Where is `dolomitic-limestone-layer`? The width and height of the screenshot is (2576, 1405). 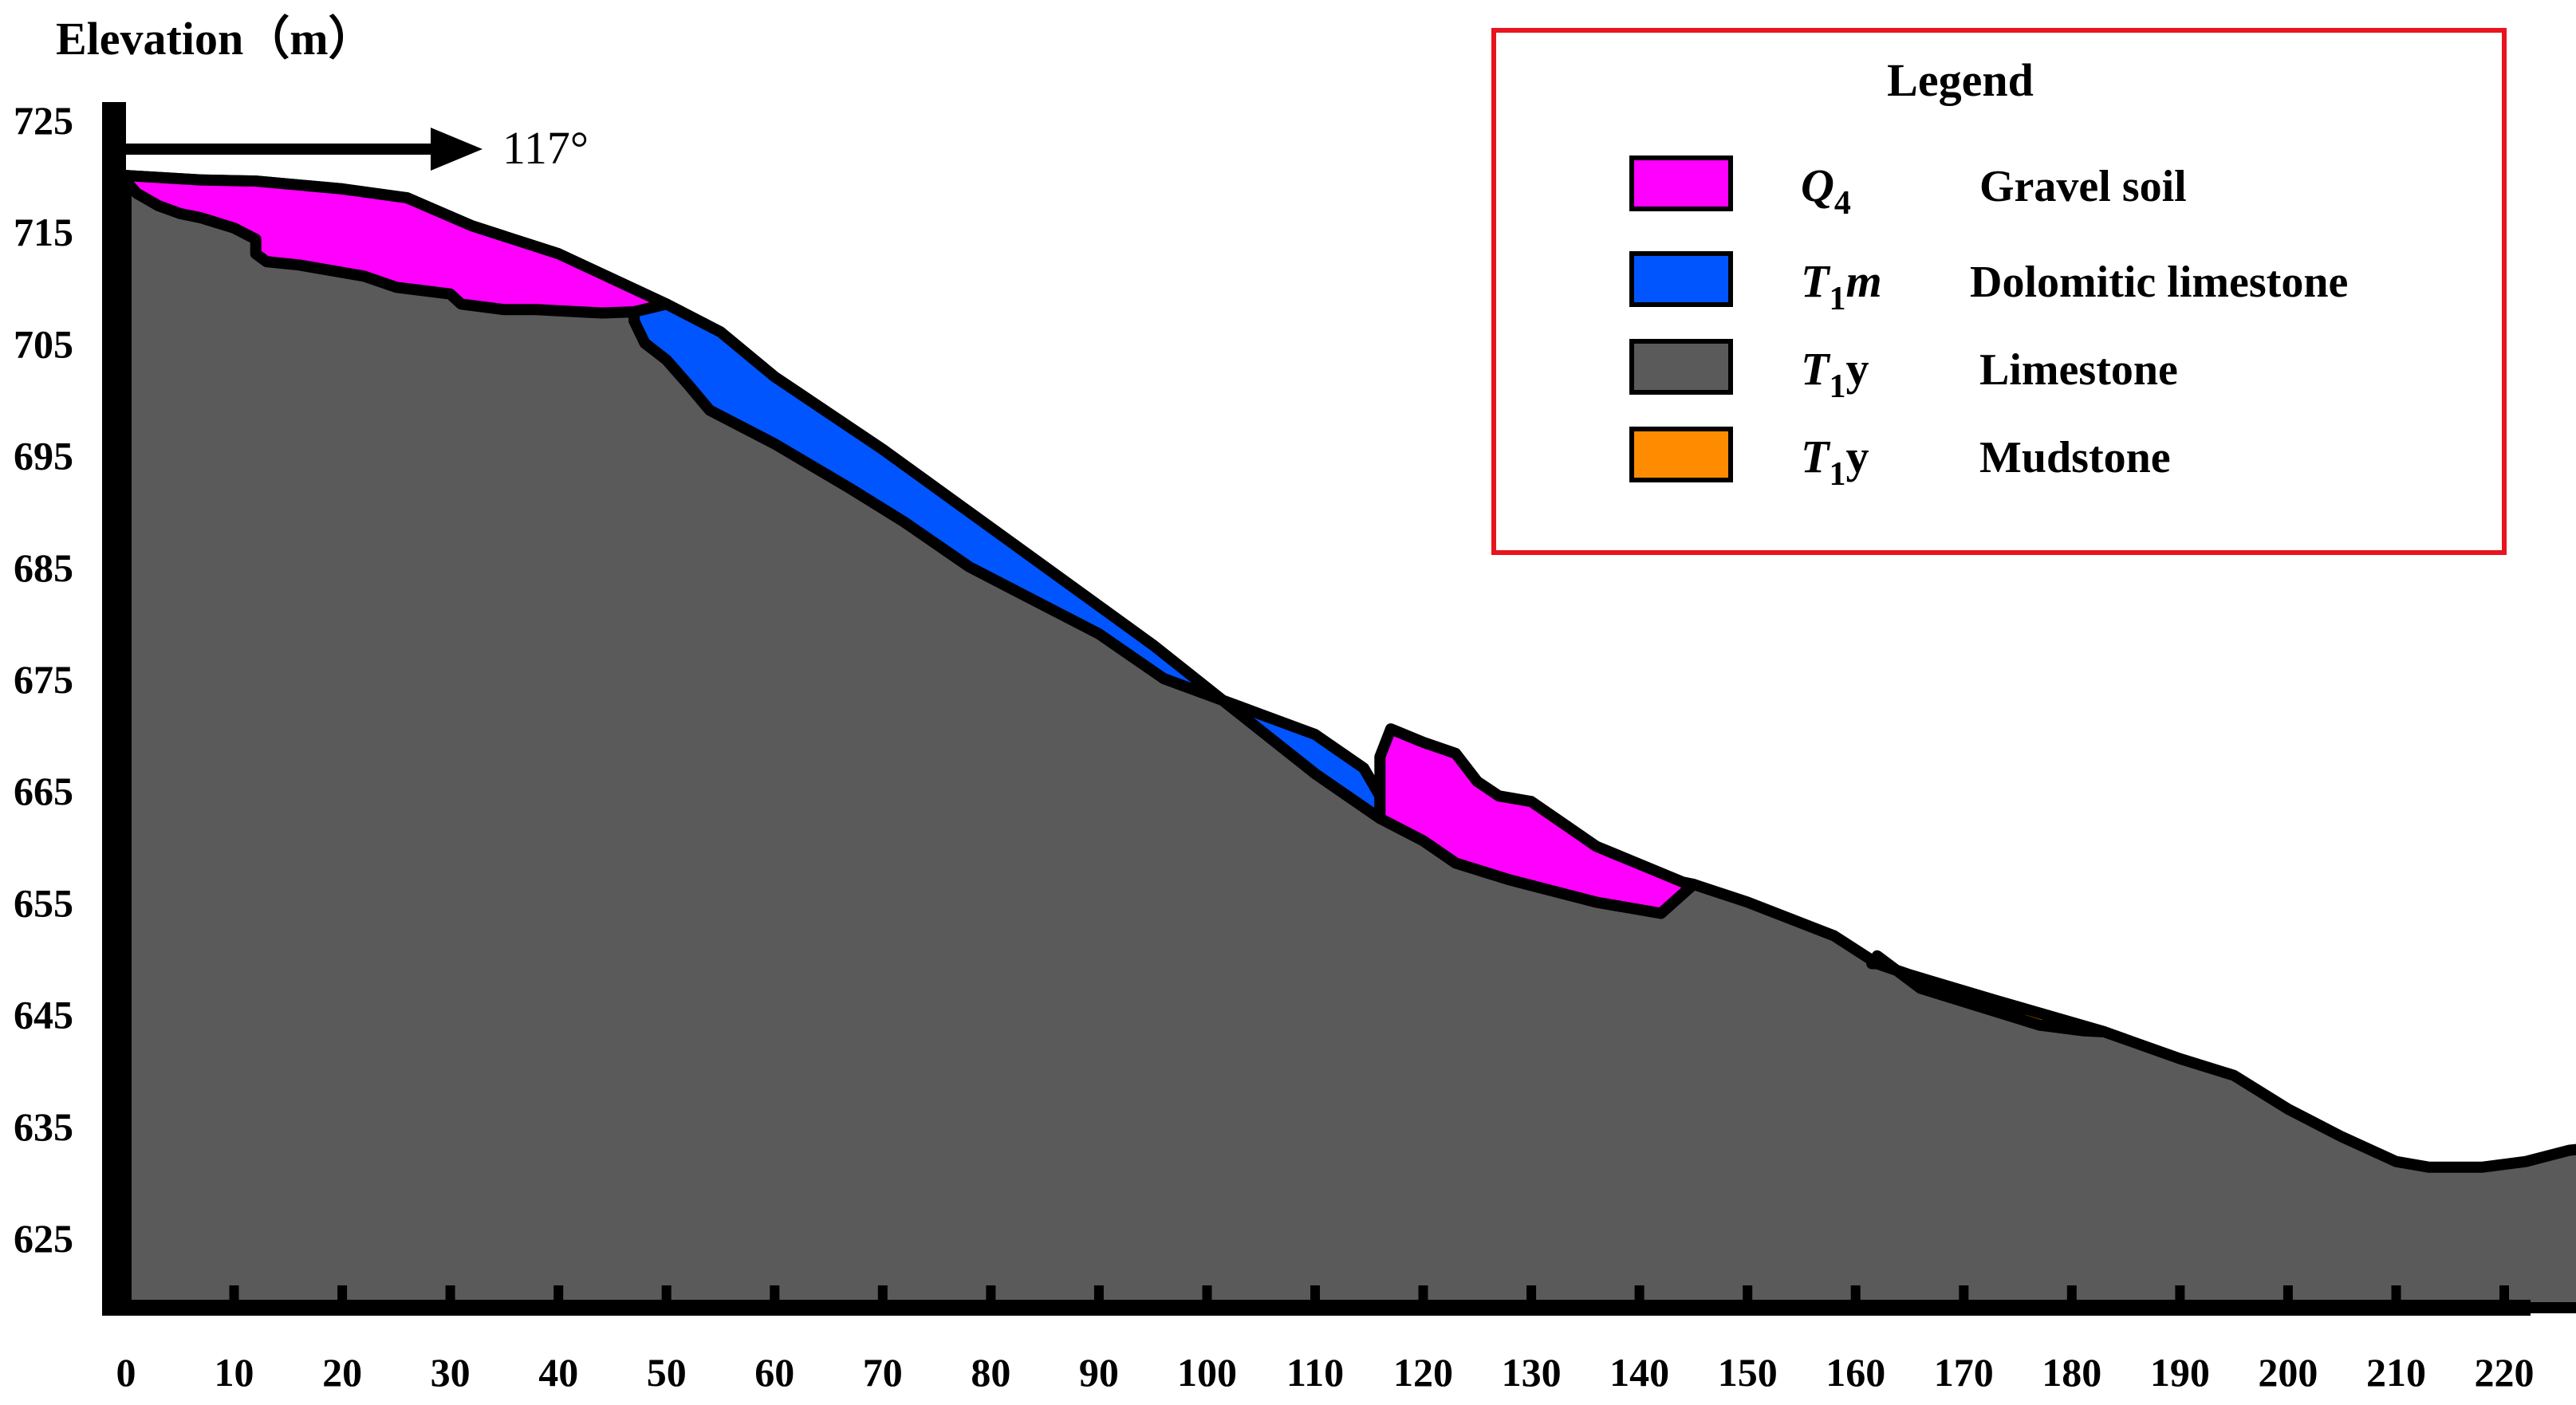
dolomitic-limestone-layer is located at coordinates (1007, 561).